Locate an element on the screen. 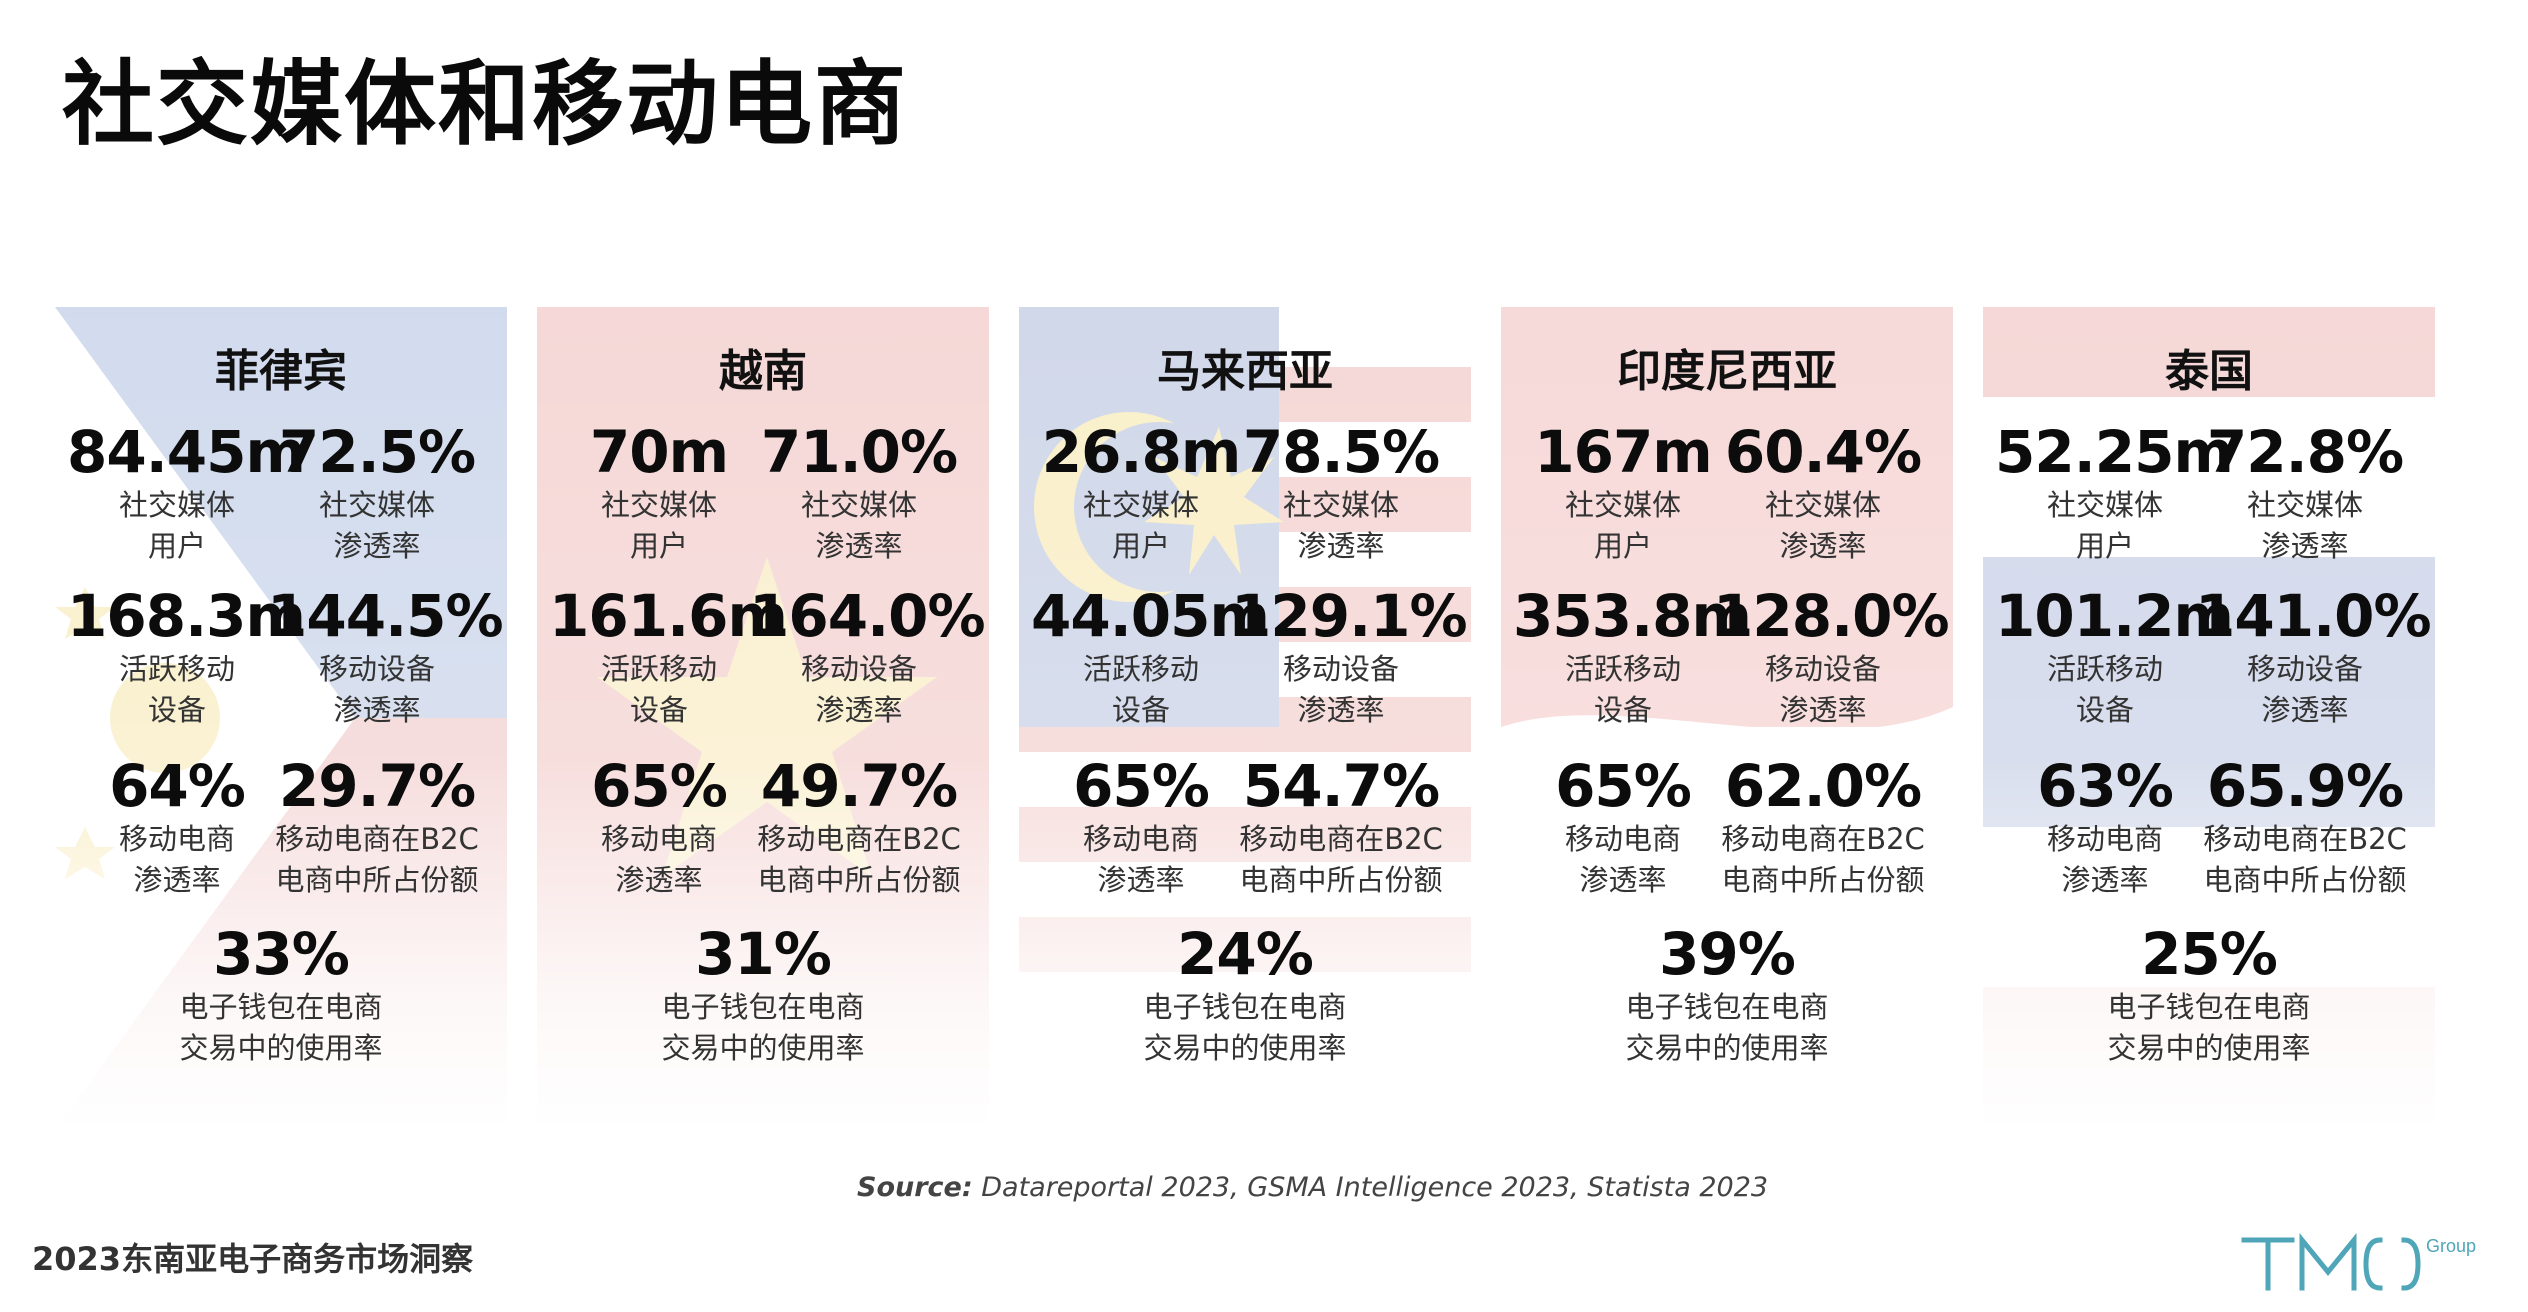 The image size is (2528, 1312). stat-value: 84.45m is located at coordinates (186, 452).